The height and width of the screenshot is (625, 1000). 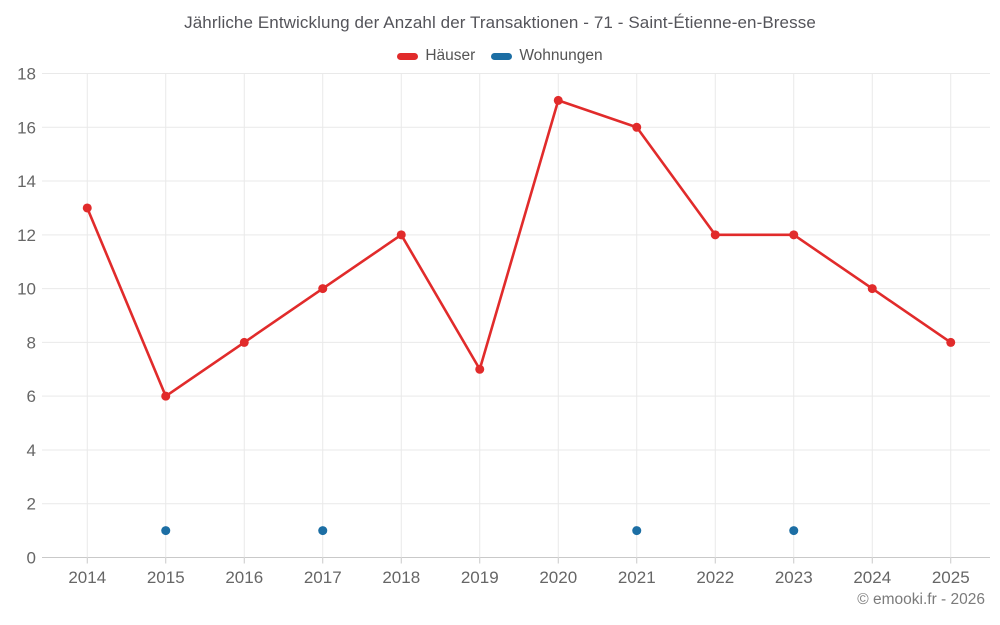 What do you see at coordinates (244, 577) in the screenshot?
I see `x-axis-tick-label: 2016` at bounding box center [244, 577].